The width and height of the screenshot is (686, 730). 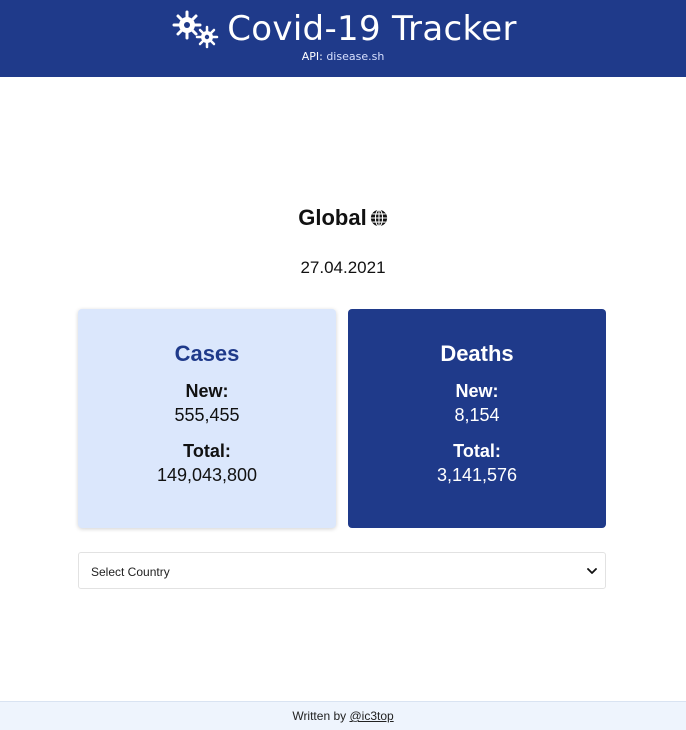 I want to click on region-heading: Global, so click(x=343, y=218).